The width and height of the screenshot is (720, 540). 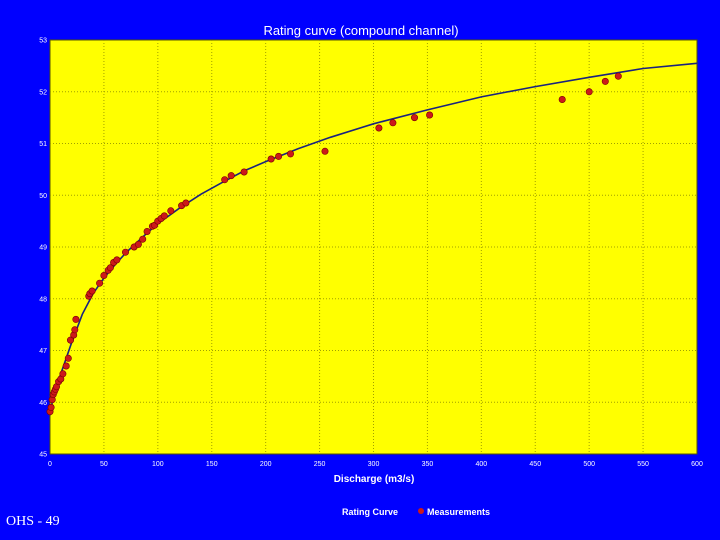 I want to click on y-tick-label: 45, so click(x=43, y=455).